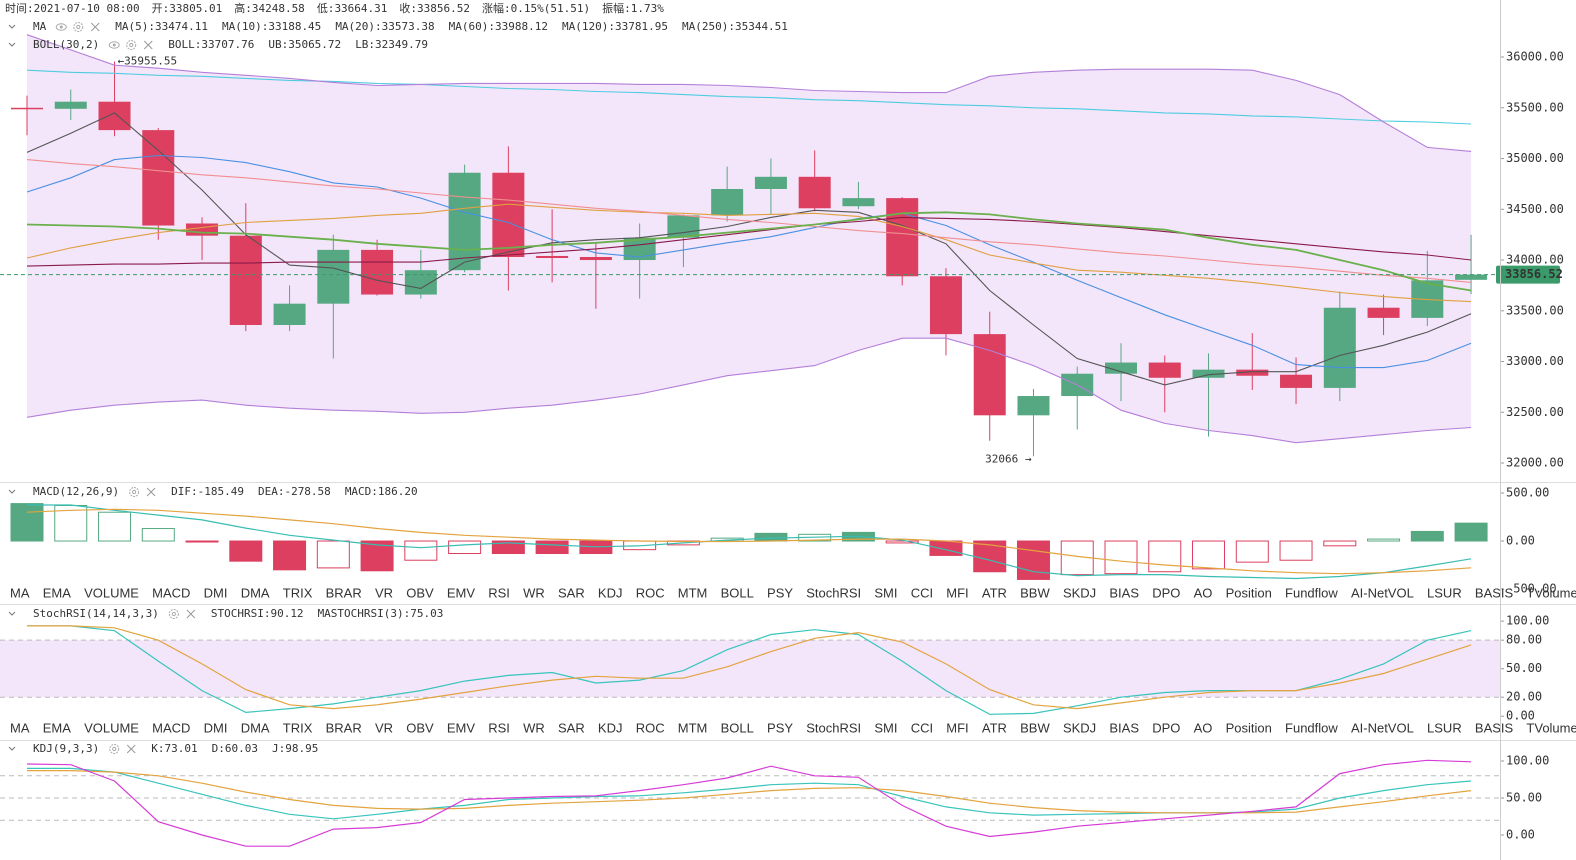 The height and width of the screenshot is (860, 1576). I want to click on header-value: 1.73%, so click(647, 8).